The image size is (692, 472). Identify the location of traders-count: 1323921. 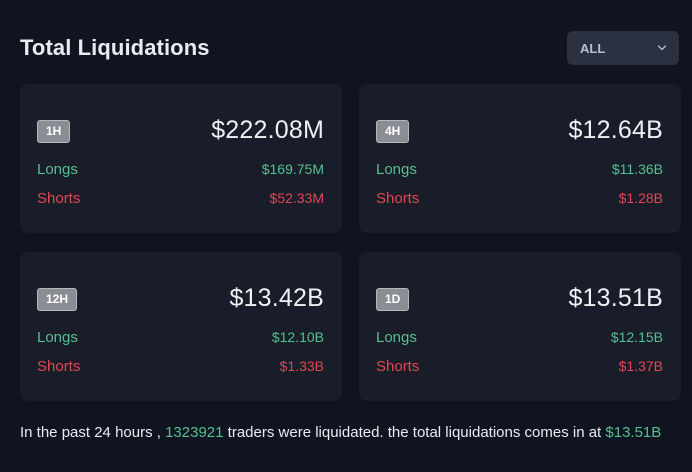
(194, 432).